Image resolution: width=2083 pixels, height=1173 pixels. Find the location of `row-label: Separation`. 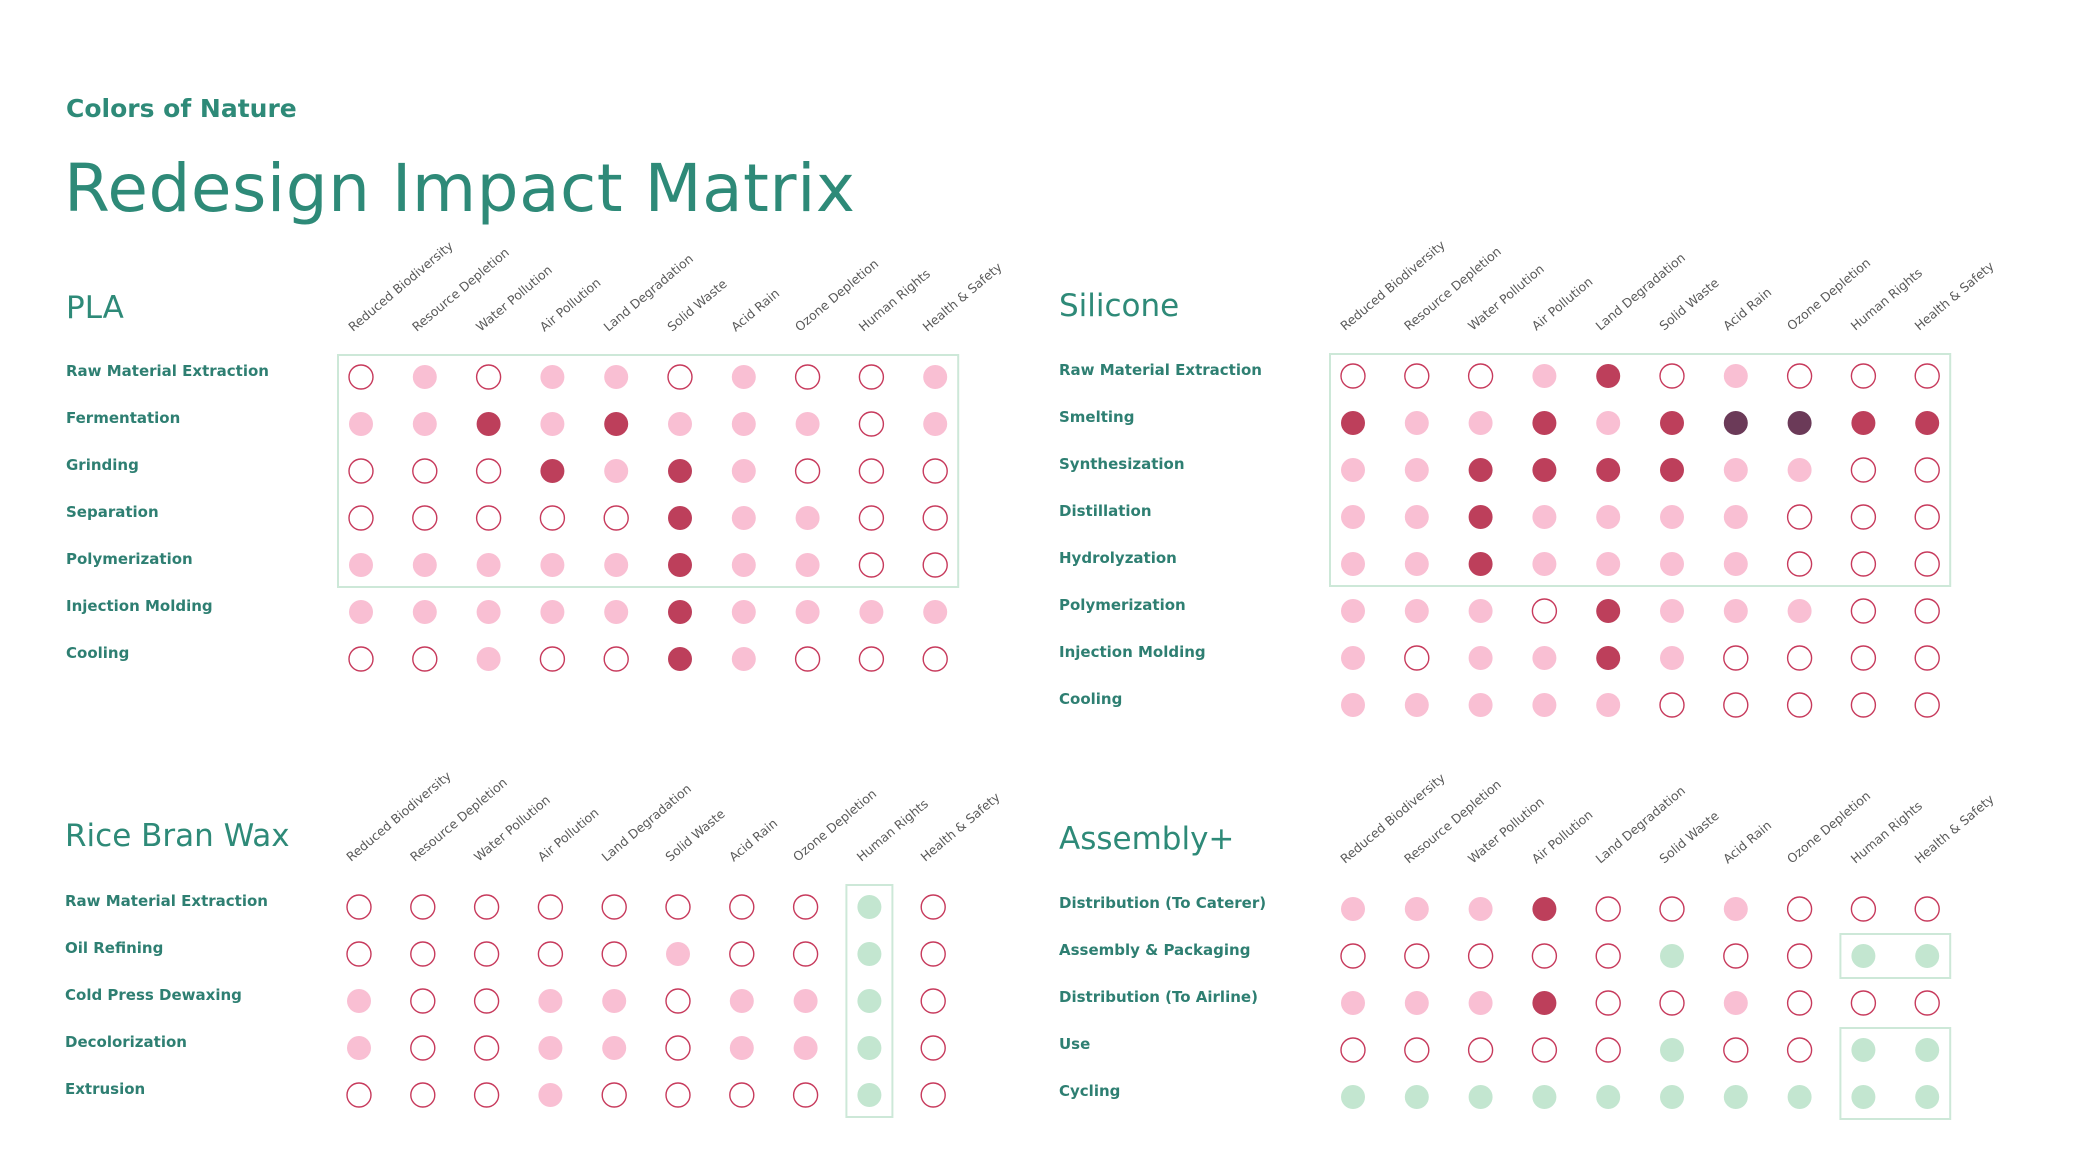

row-label: Separation is located at coordinates (112, 512).